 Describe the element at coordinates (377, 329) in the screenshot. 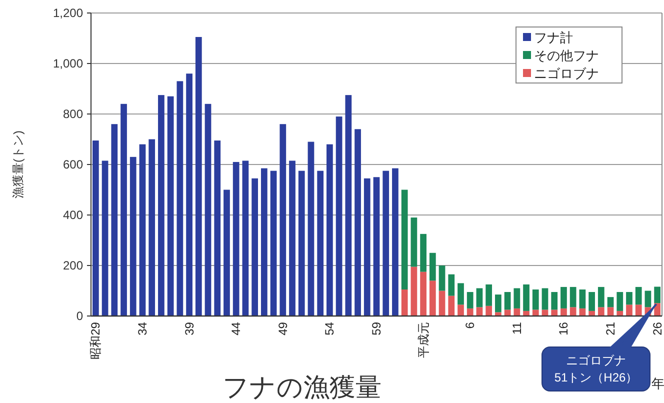

I see `x-tick-label: 59` at that location.